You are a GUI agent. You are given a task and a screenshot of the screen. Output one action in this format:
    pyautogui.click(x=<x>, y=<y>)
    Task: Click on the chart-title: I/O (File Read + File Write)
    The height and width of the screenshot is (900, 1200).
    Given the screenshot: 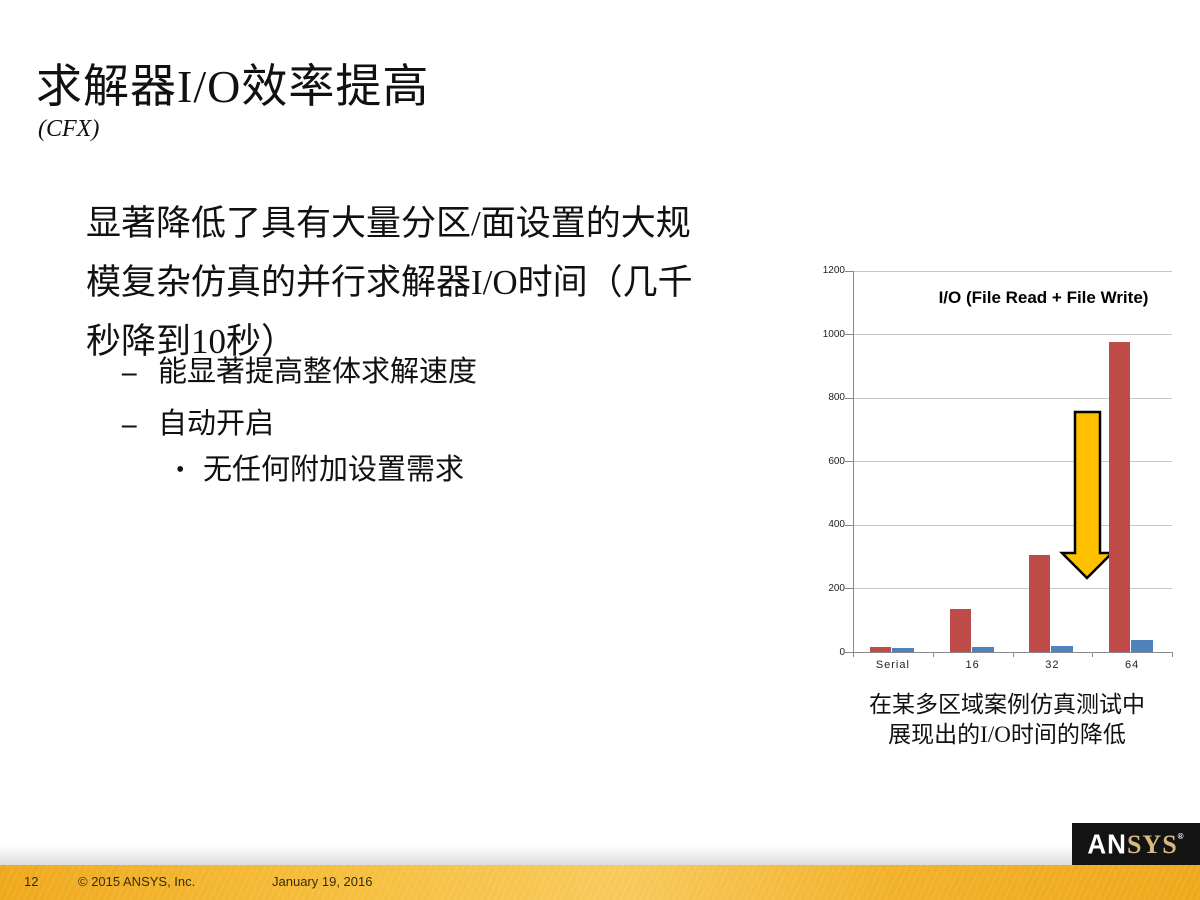 What is the action you would take?
    pyautogui.click(x=1043, y=297)
    